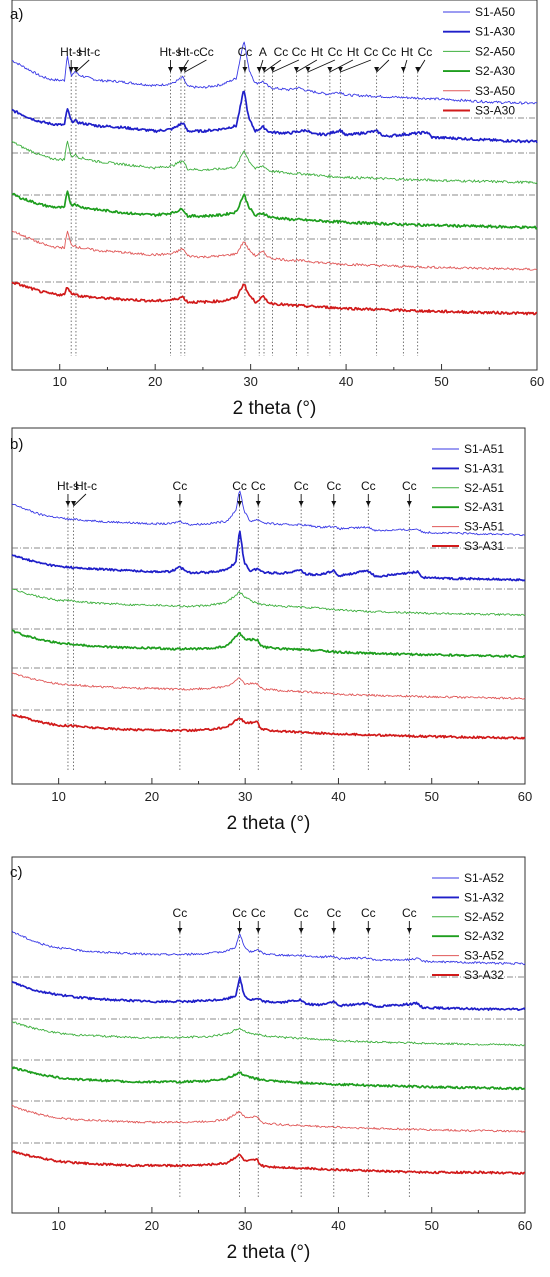  What do you see at coordinates (16, 14) in the screenshot?
I see `panel-label: a)` at bounding box center [16, 14].